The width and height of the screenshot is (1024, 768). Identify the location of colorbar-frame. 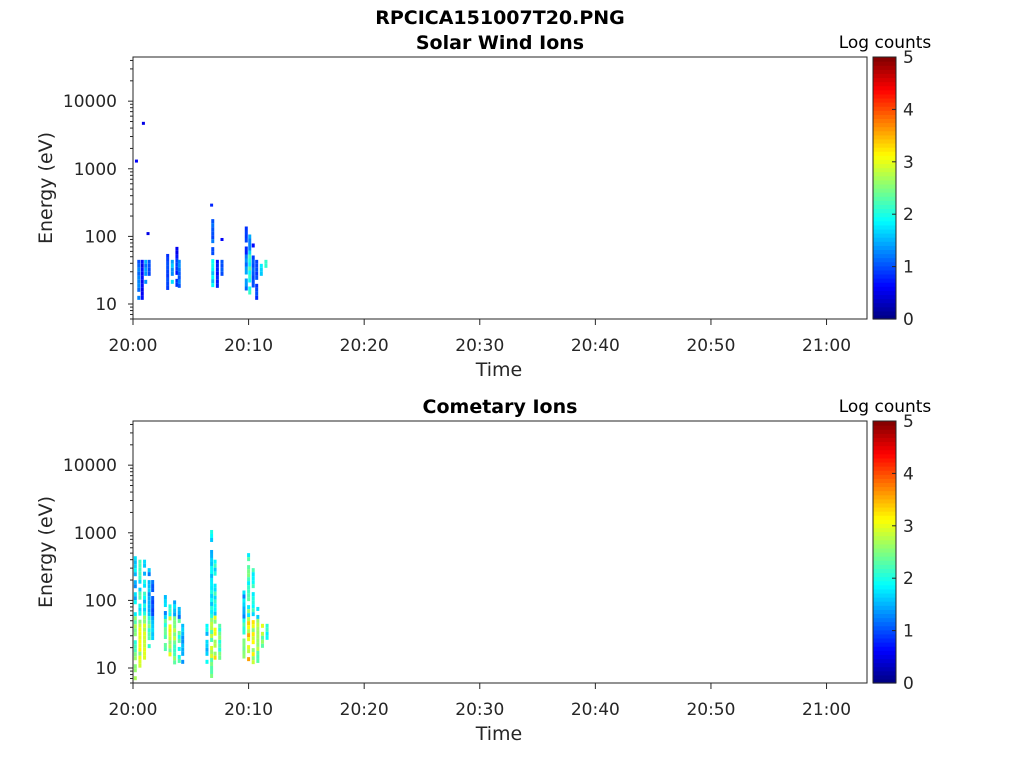
(884, 188).